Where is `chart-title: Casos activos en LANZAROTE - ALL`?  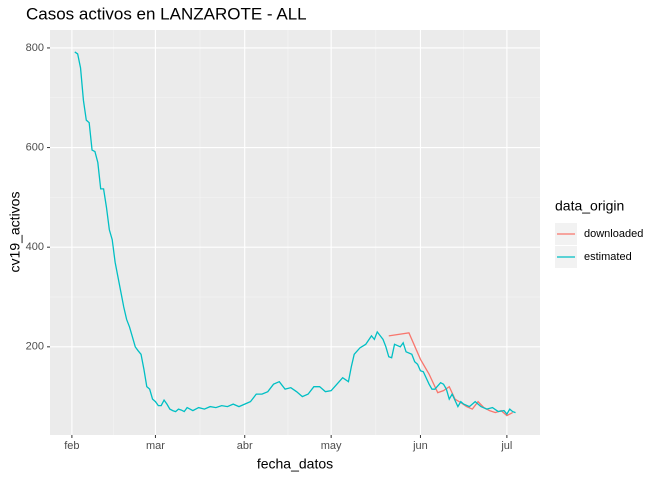
chart-title: Casos activos en LANZAROTE - ALL is located at coordinates (166, 13).